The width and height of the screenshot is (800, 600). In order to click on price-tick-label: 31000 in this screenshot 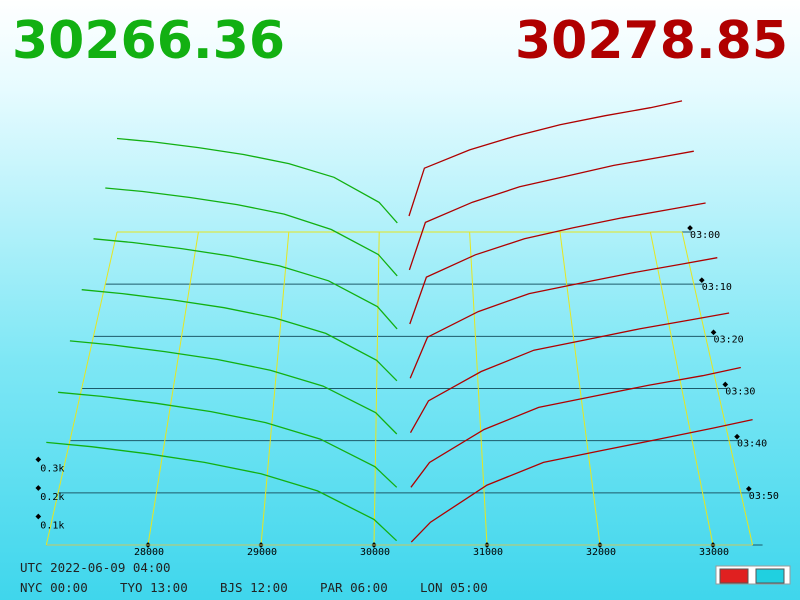, I will do `click(488, 552)`.